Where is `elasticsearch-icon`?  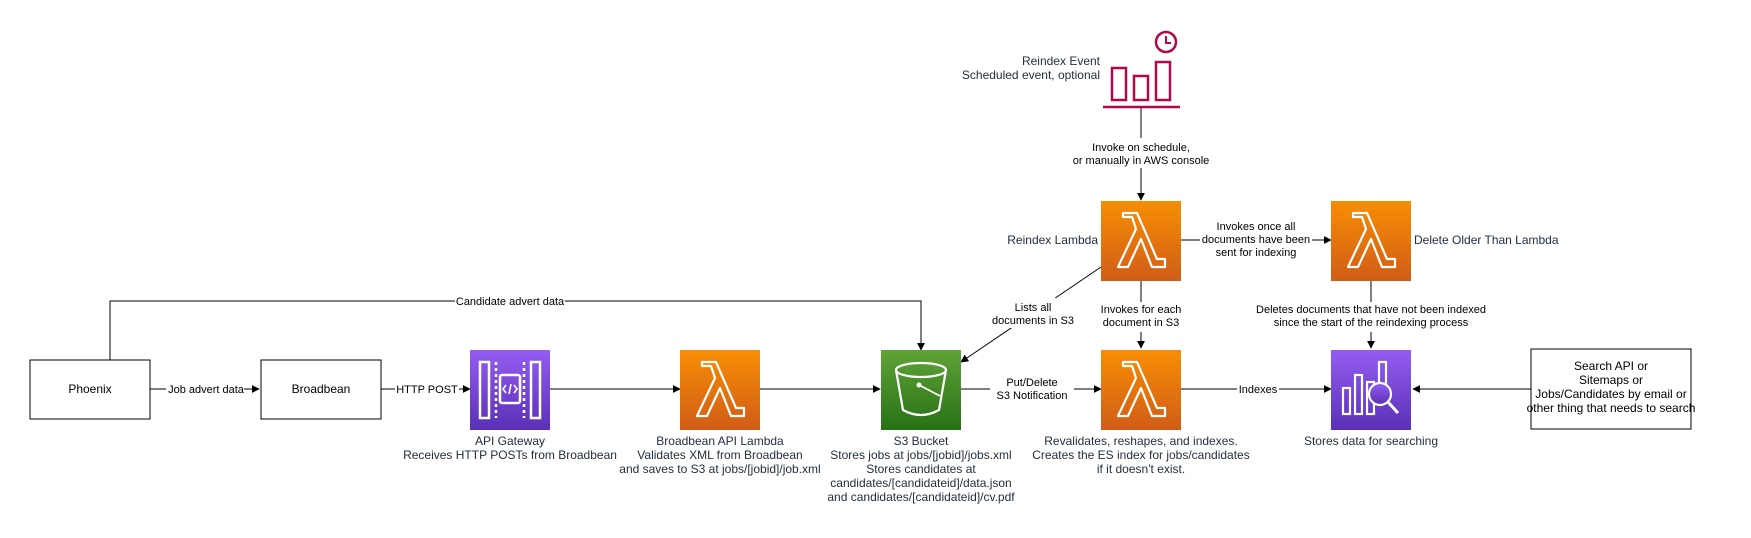 elasticsearch-icon is located at coordinates (1370, 388).